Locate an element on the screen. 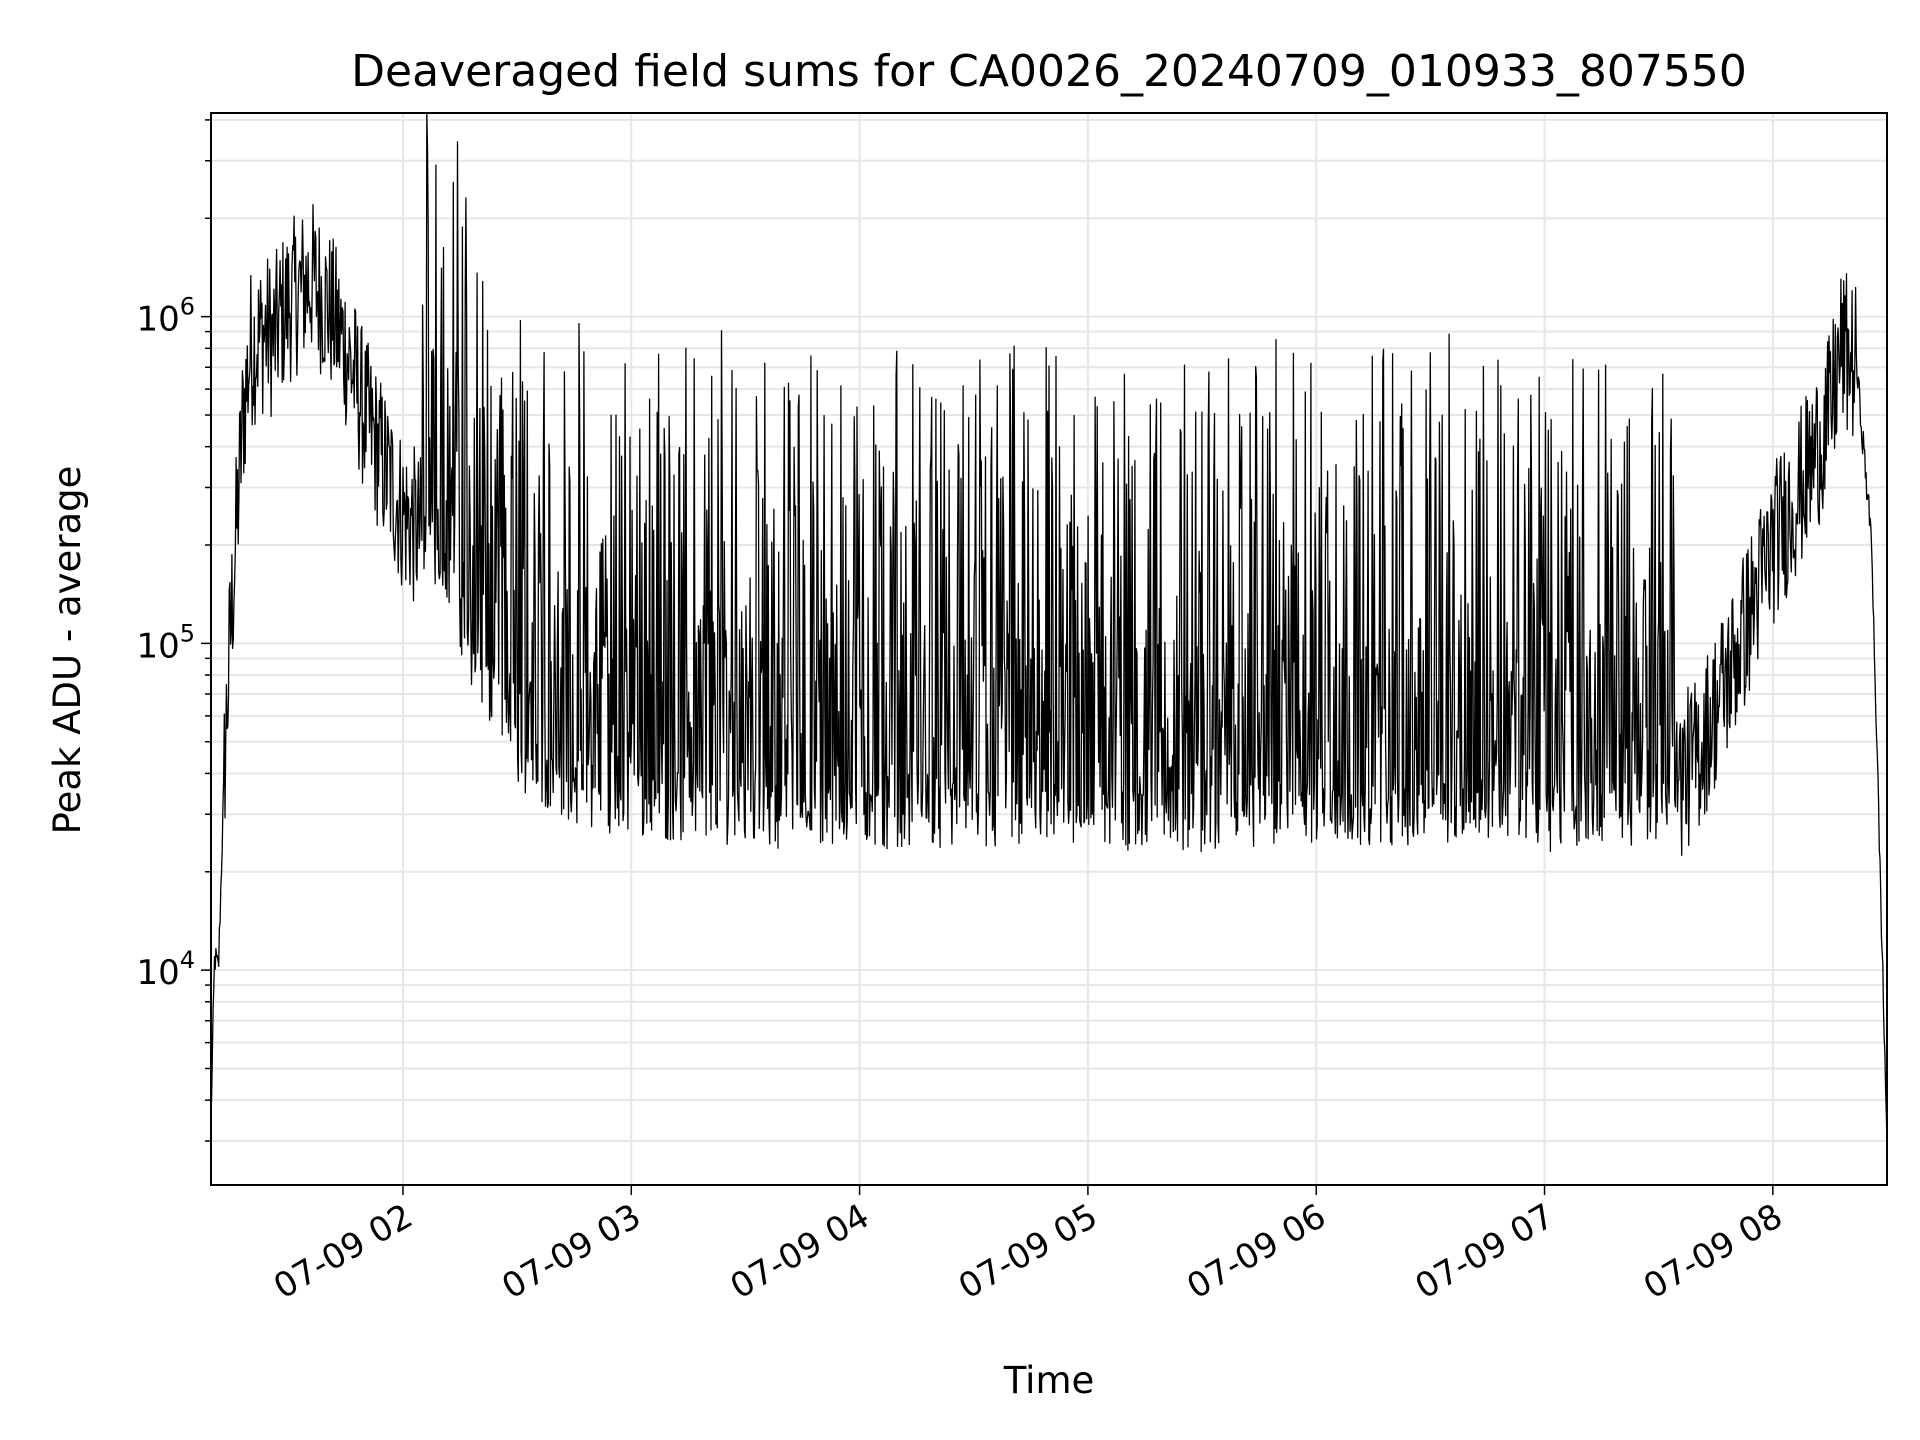 The height and width of the screenshot is (1440, 1920). y-tick-exponent: 5 is located at coordinates (187, 633).